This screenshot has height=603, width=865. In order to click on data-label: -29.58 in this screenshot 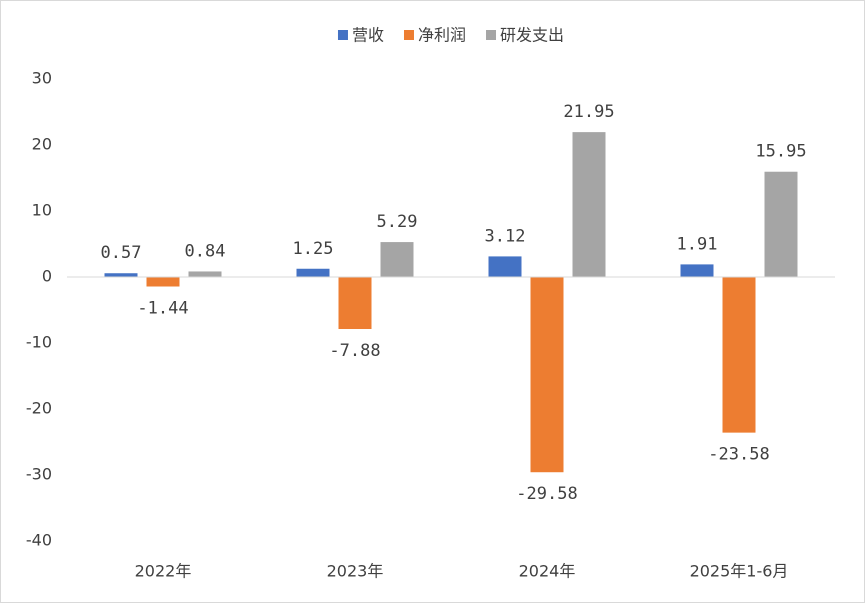, I will do `click(546, 494)`.